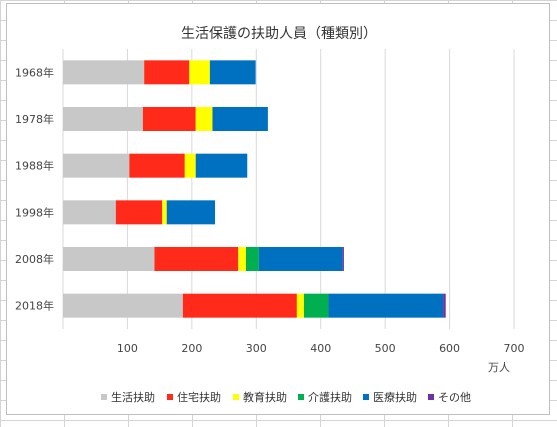 The image size is (557, 427). What do you see at coordinates (330, 397) in the screenshot?
I see `legend-label: 介護扶助` at bounding box center [330, 397].